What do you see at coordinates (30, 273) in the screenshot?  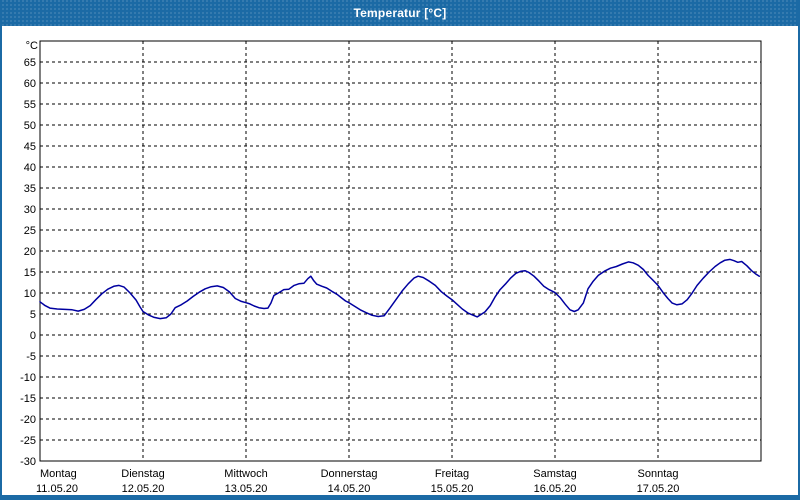 I see `y-tick-label: 15` at bounding box center [30, 273].